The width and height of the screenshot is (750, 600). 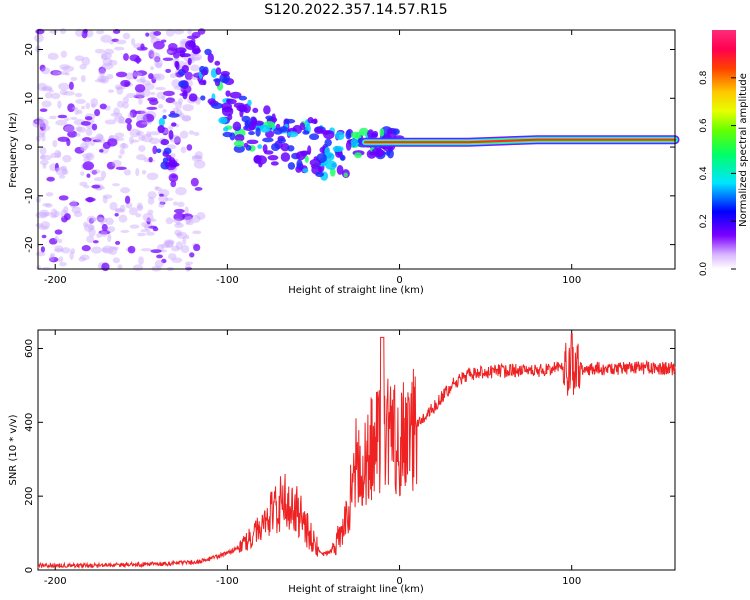 What do you see at coordinates (29, 196) in the screenshot?
I see `spectrogram-y-tick-label: -10` at bounding box center [29, 196].